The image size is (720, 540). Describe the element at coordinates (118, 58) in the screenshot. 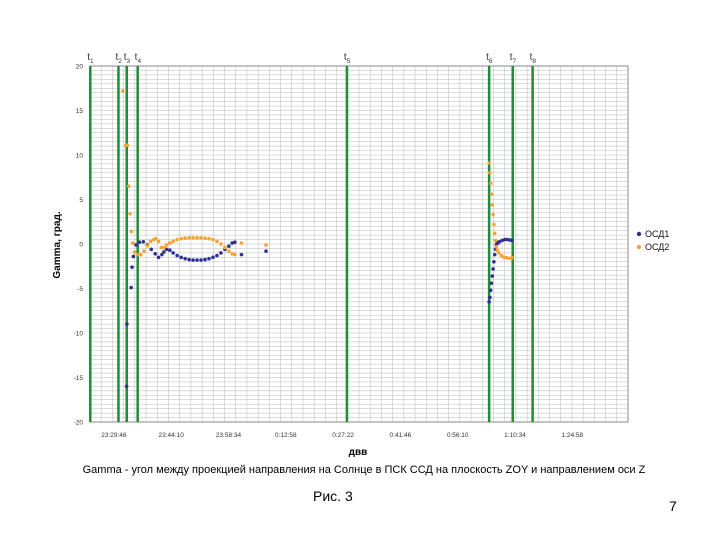

I see `marker-label: t2` at that location.